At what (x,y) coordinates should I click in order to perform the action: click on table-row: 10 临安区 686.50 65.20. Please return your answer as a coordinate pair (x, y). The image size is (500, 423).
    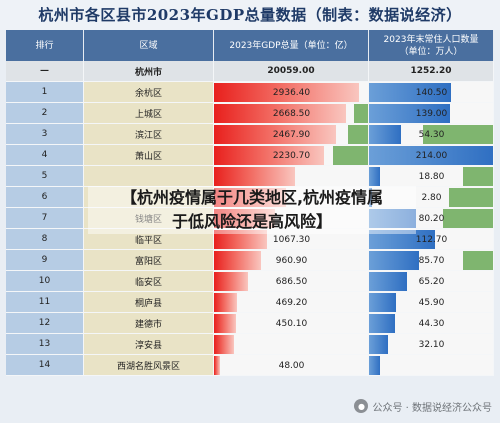
    Looking at the image, I should click on (250, 281).